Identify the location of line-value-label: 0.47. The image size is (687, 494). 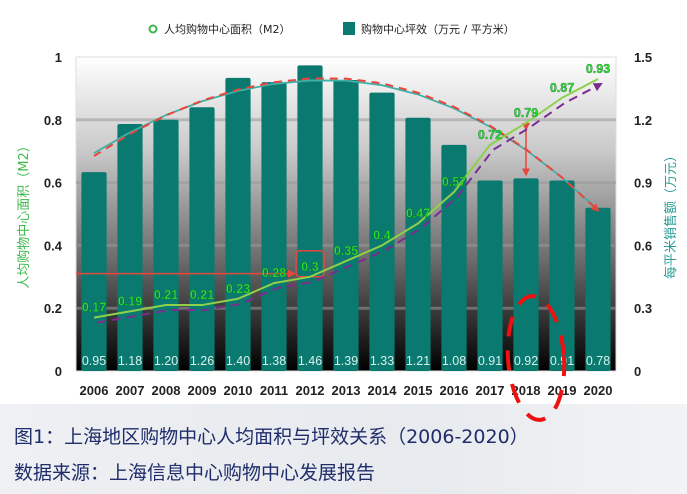
(418, 213).